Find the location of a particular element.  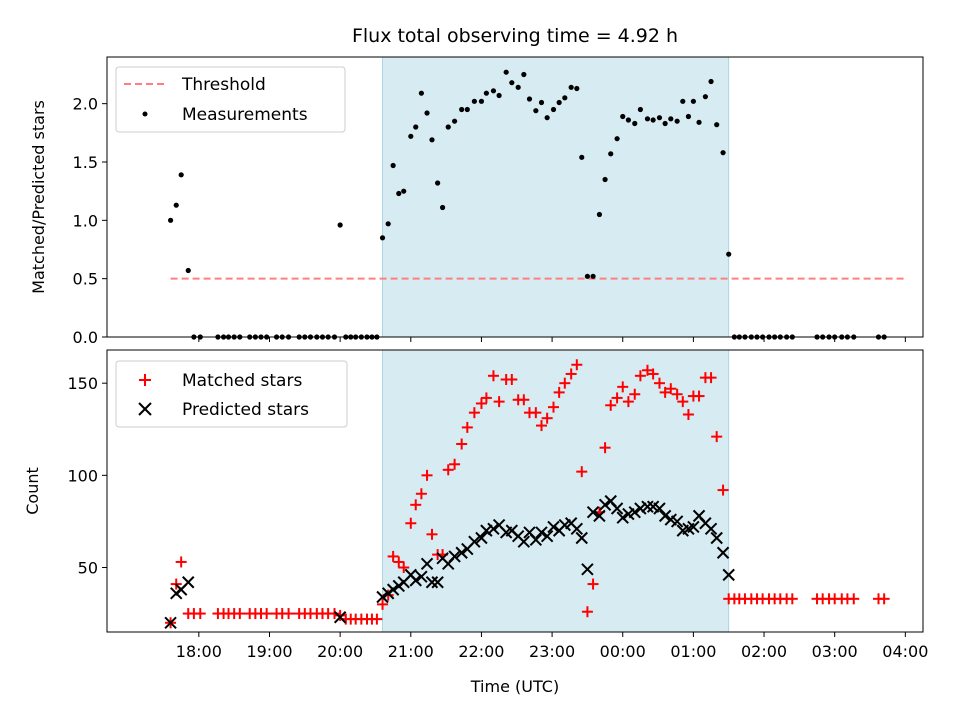

highlight-span is located at coordinates (556, 197).